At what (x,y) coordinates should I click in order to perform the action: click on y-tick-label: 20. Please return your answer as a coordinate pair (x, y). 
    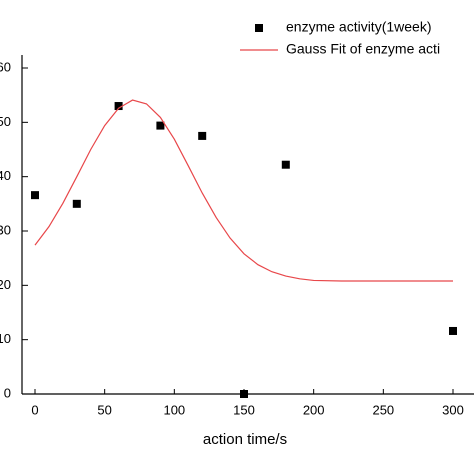
    Looking at the image, I should click on (5, 284).